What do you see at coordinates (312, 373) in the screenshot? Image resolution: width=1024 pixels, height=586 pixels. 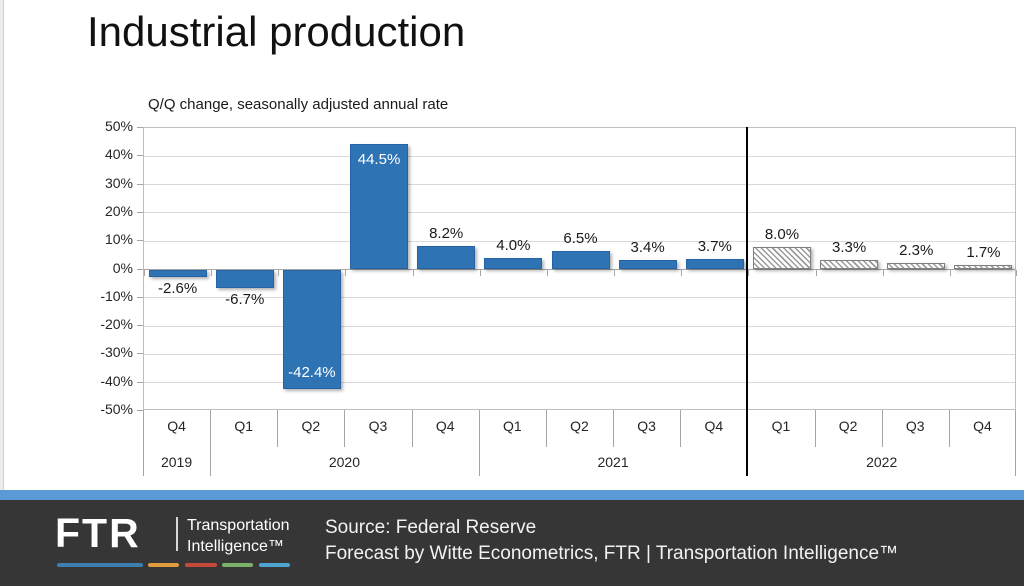 I see `bar-data-label: -42.4%` at bounding box center [312, 373].